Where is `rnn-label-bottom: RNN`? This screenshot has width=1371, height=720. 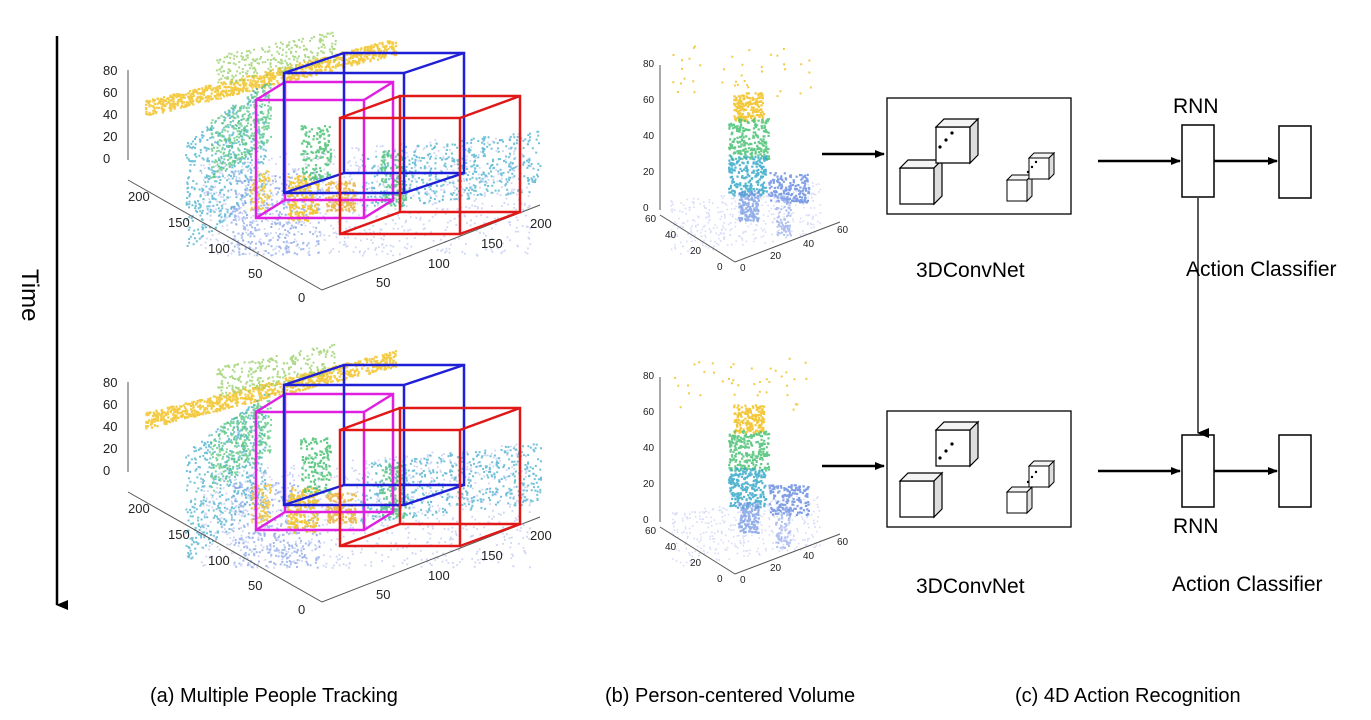
rnn-label-bottom: RNN is located at coordinates (1196, 526).